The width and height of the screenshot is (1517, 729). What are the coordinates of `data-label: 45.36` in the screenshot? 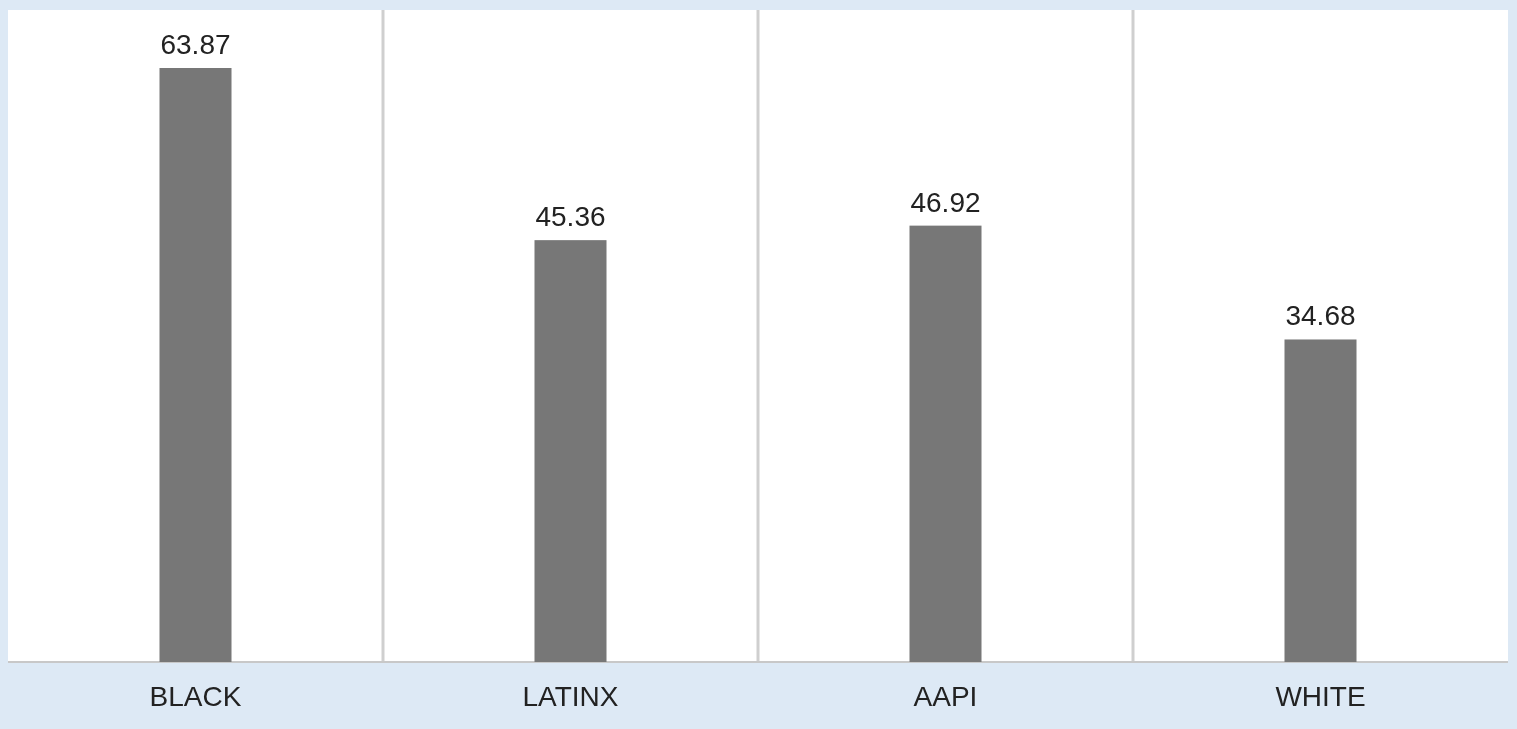 It's located at (570, 217).